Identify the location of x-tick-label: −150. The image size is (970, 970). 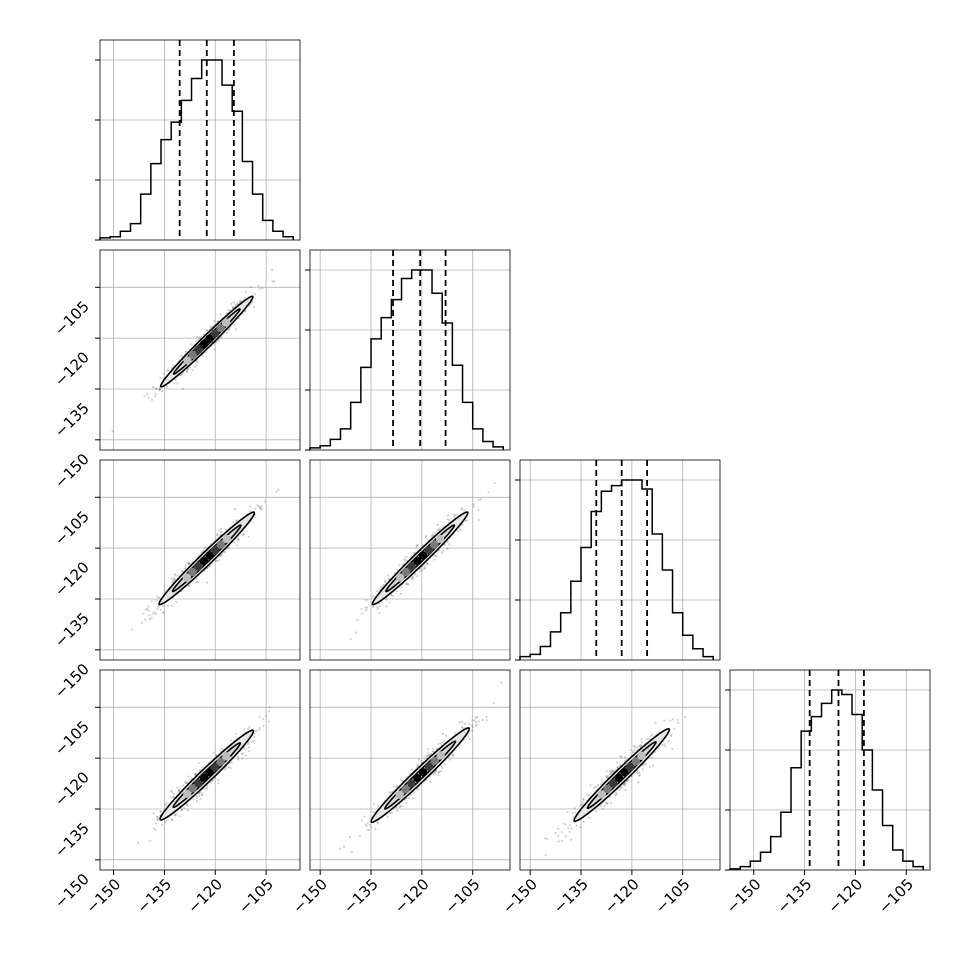
(520, 896).